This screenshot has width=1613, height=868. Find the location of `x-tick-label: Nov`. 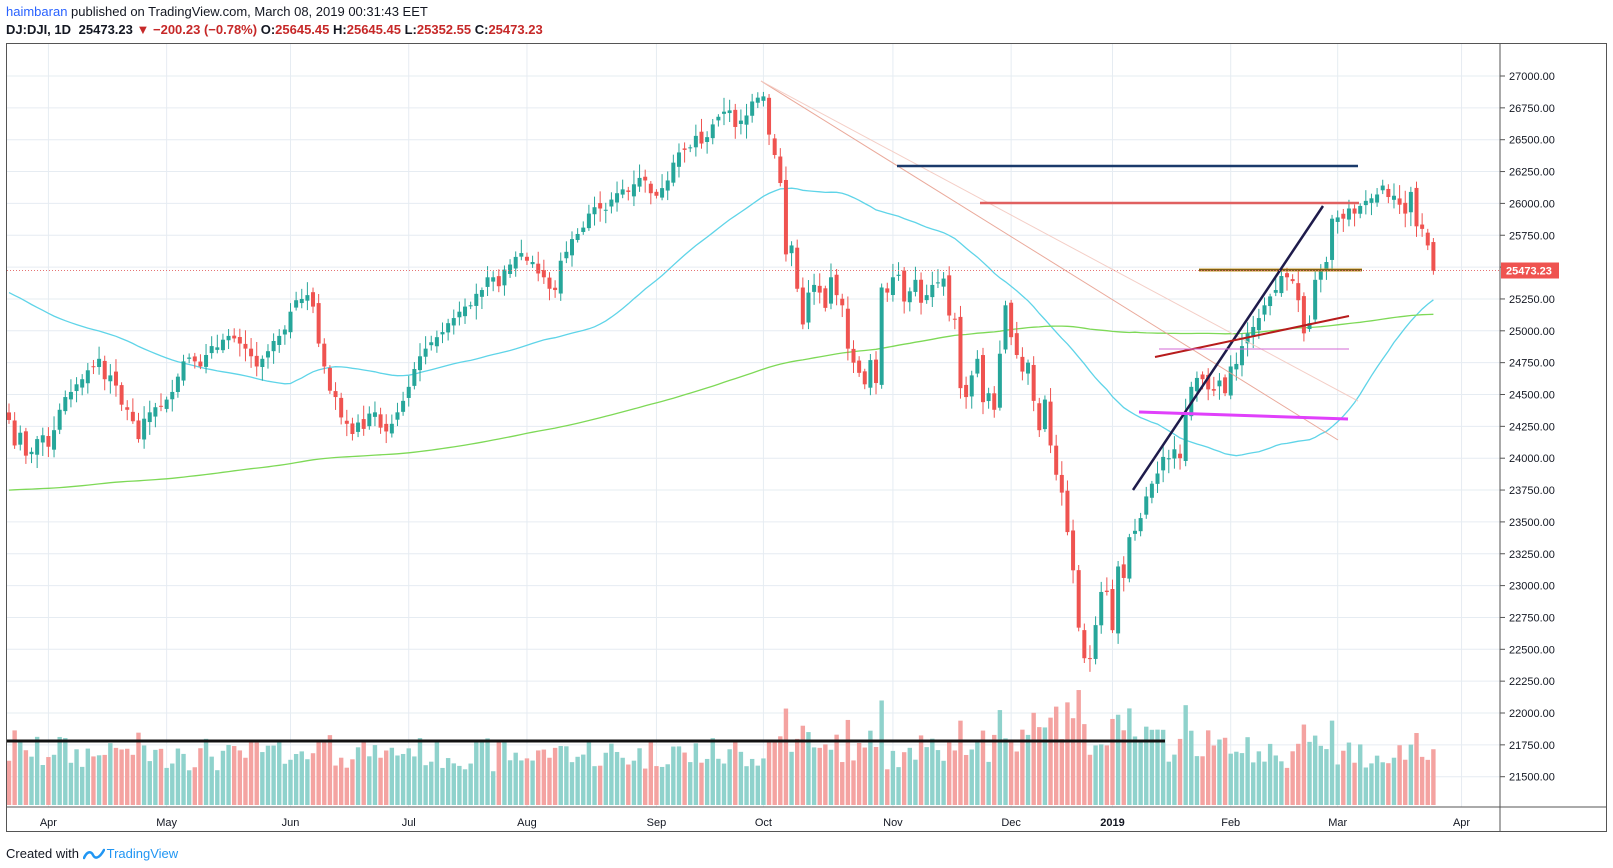

x-tick-label: Nov is located at coordinates (893, 823).